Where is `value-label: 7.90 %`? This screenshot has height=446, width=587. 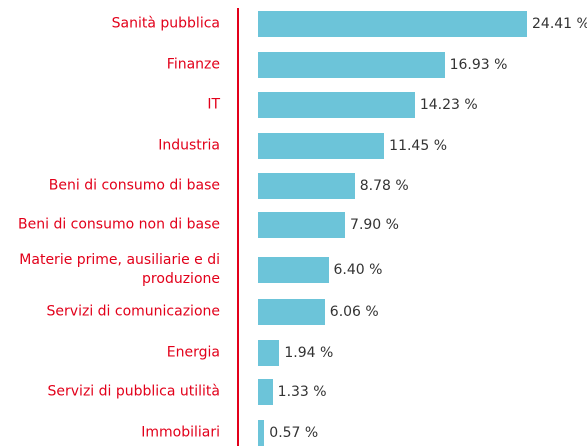
value-label: 7.90 % is located at coordinates (374, 225).